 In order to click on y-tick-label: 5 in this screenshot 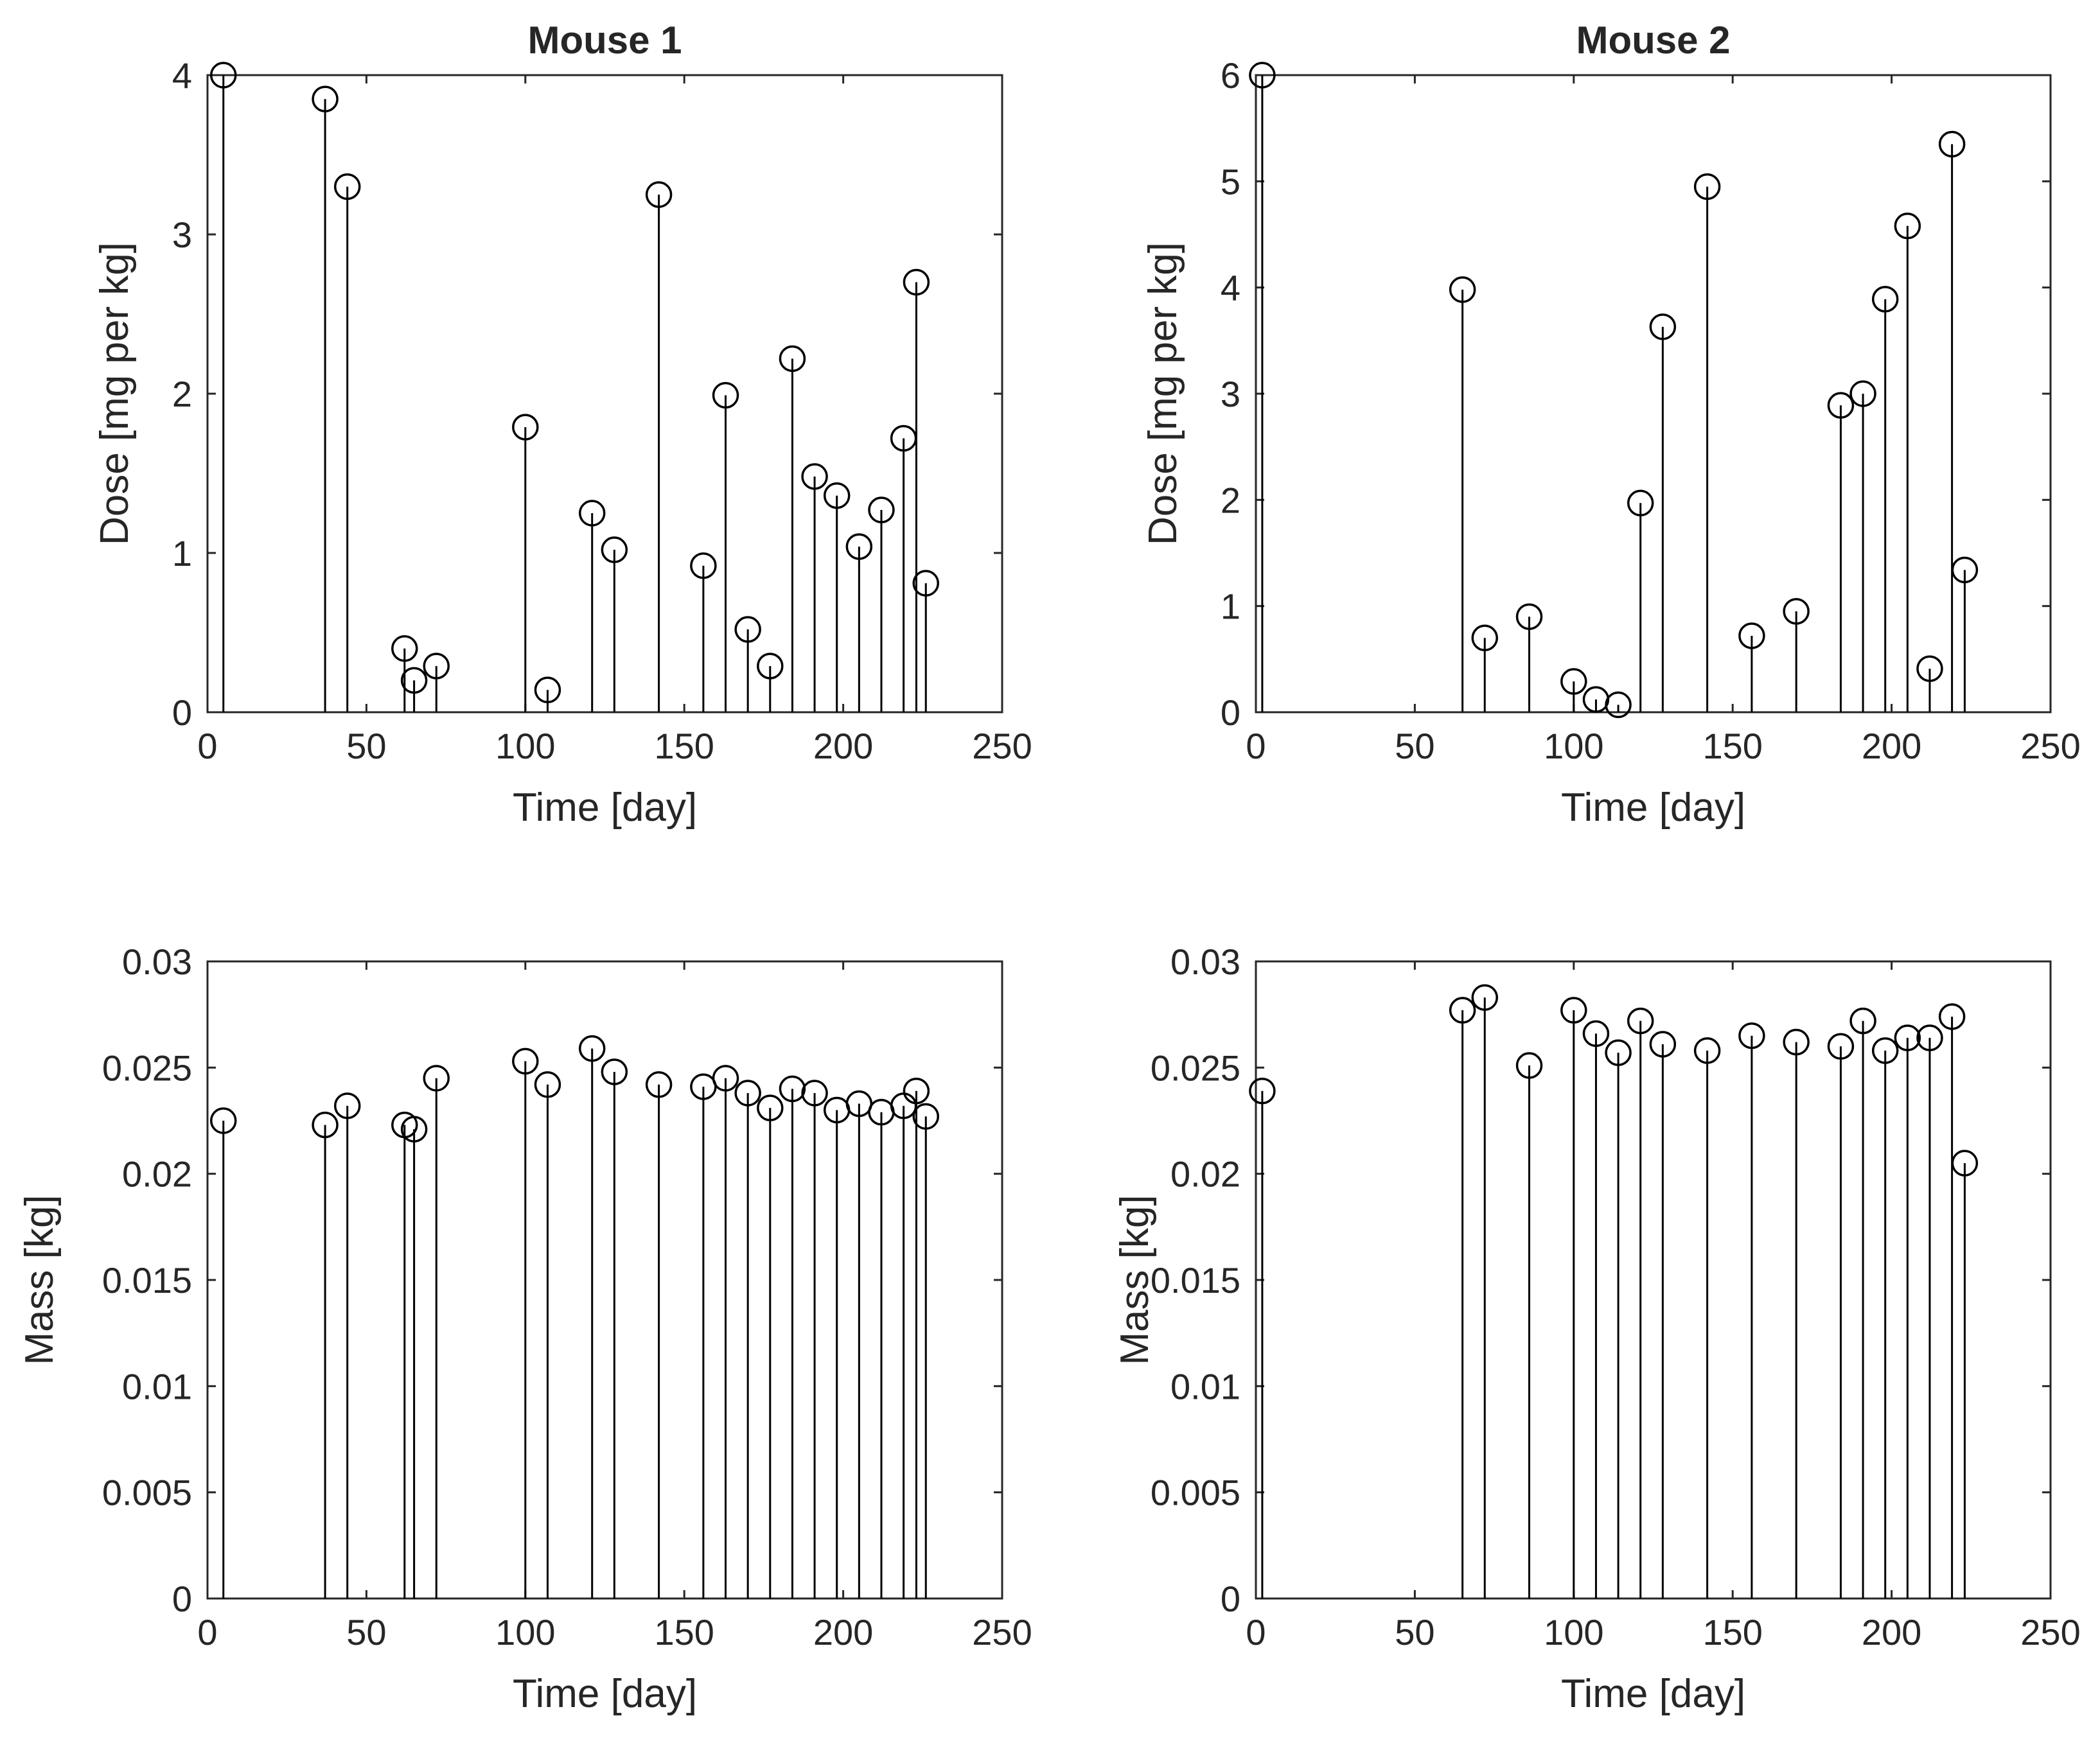, I will do `click(1230, 181)`.